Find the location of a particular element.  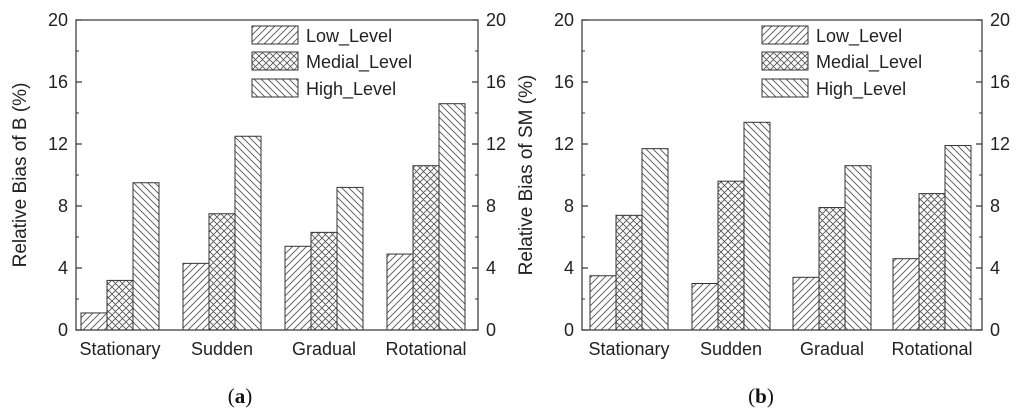

y-axis-label: Relative Bias of B (%) is located at coordinates (20, 175).